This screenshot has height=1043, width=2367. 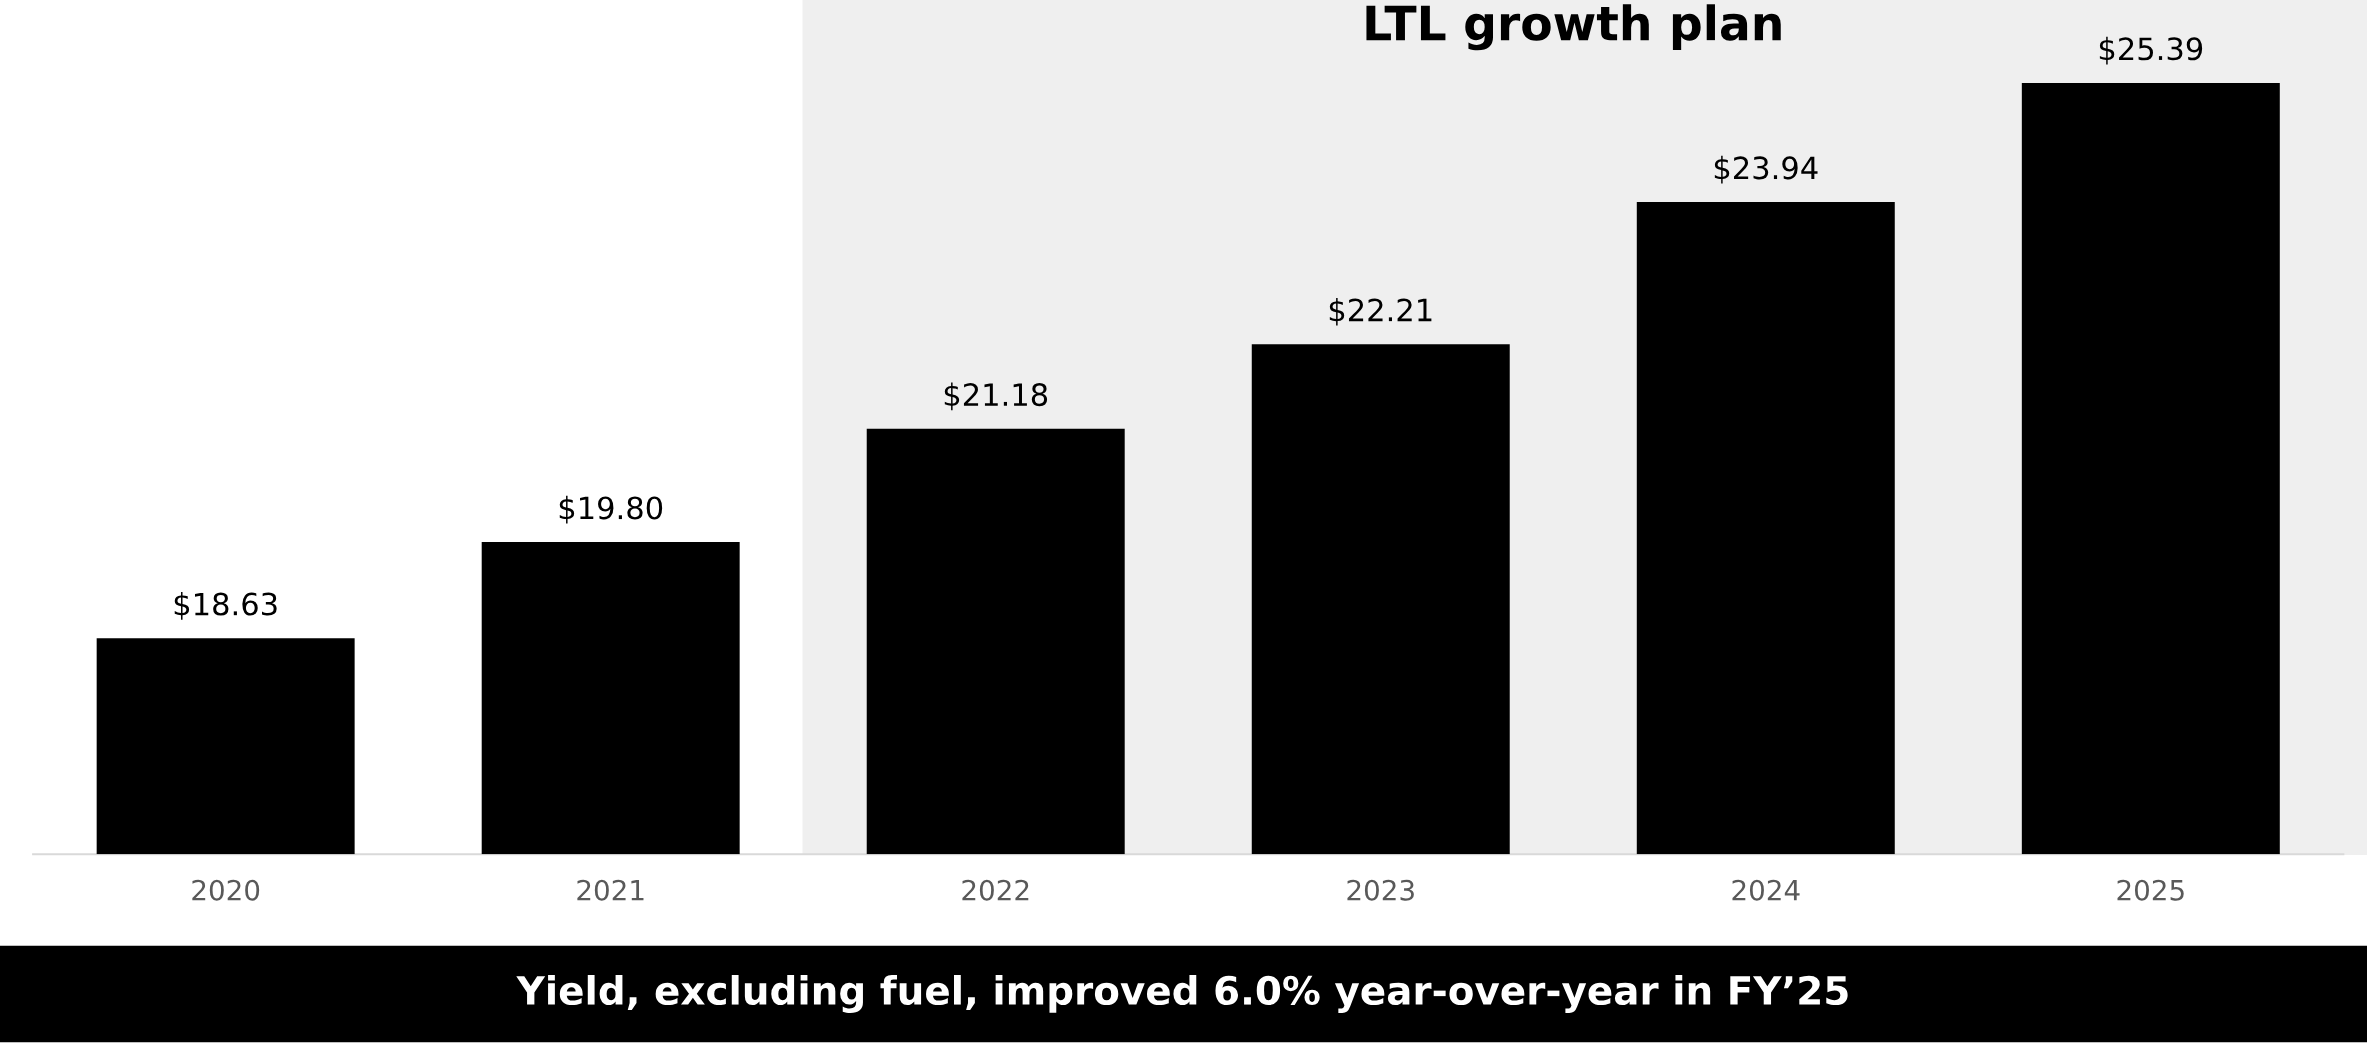 I want to click on x-tick-label: 2023, so click(x=1380, y=890).